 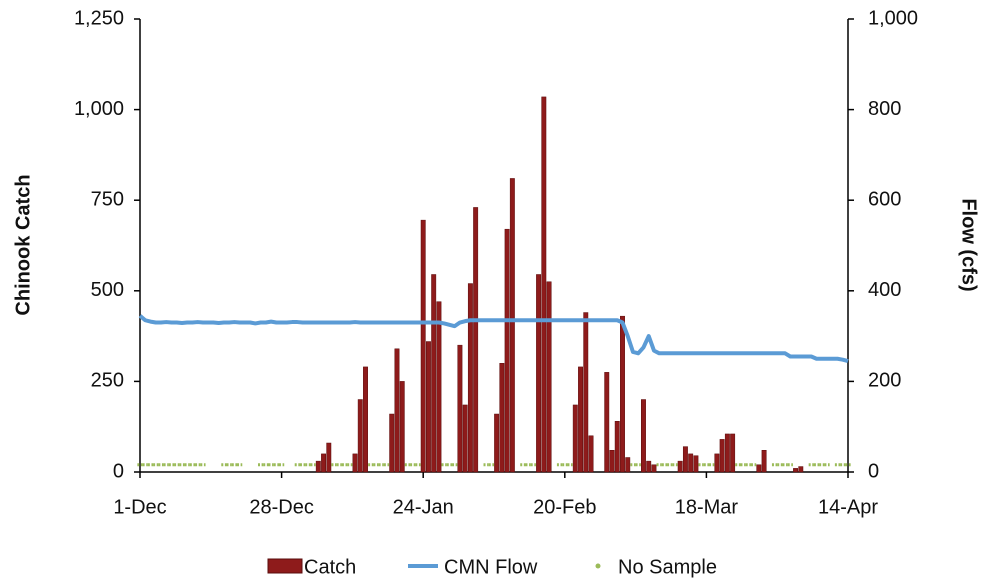 I want to click on y2-tick-label: 1,000, so click(x=893, y=18).